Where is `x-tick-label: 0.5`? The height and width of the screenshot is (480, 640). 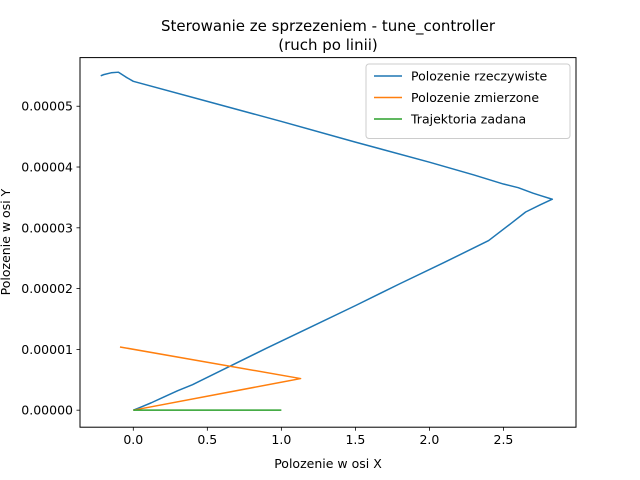
x-tick-label: 0.5 is located at coordinates (207, 439).